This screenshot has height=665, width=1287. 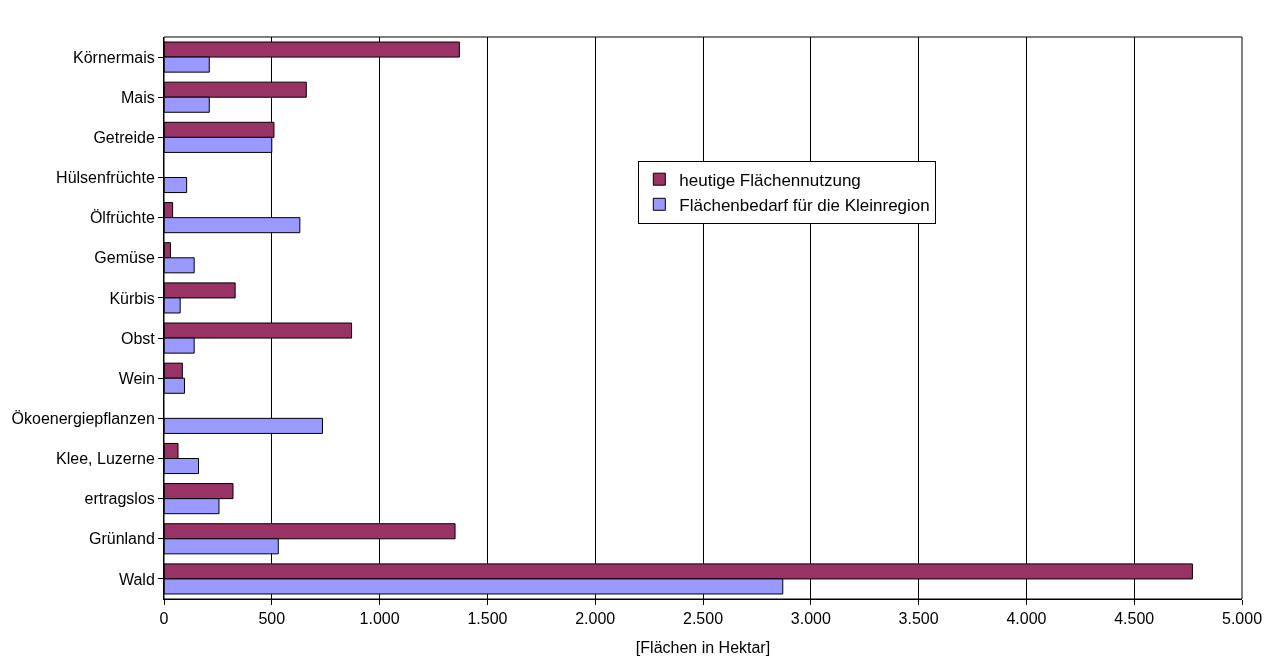 I want to click on x-axis-title: [Flächen in Hektar], so click(x=703, y=647).